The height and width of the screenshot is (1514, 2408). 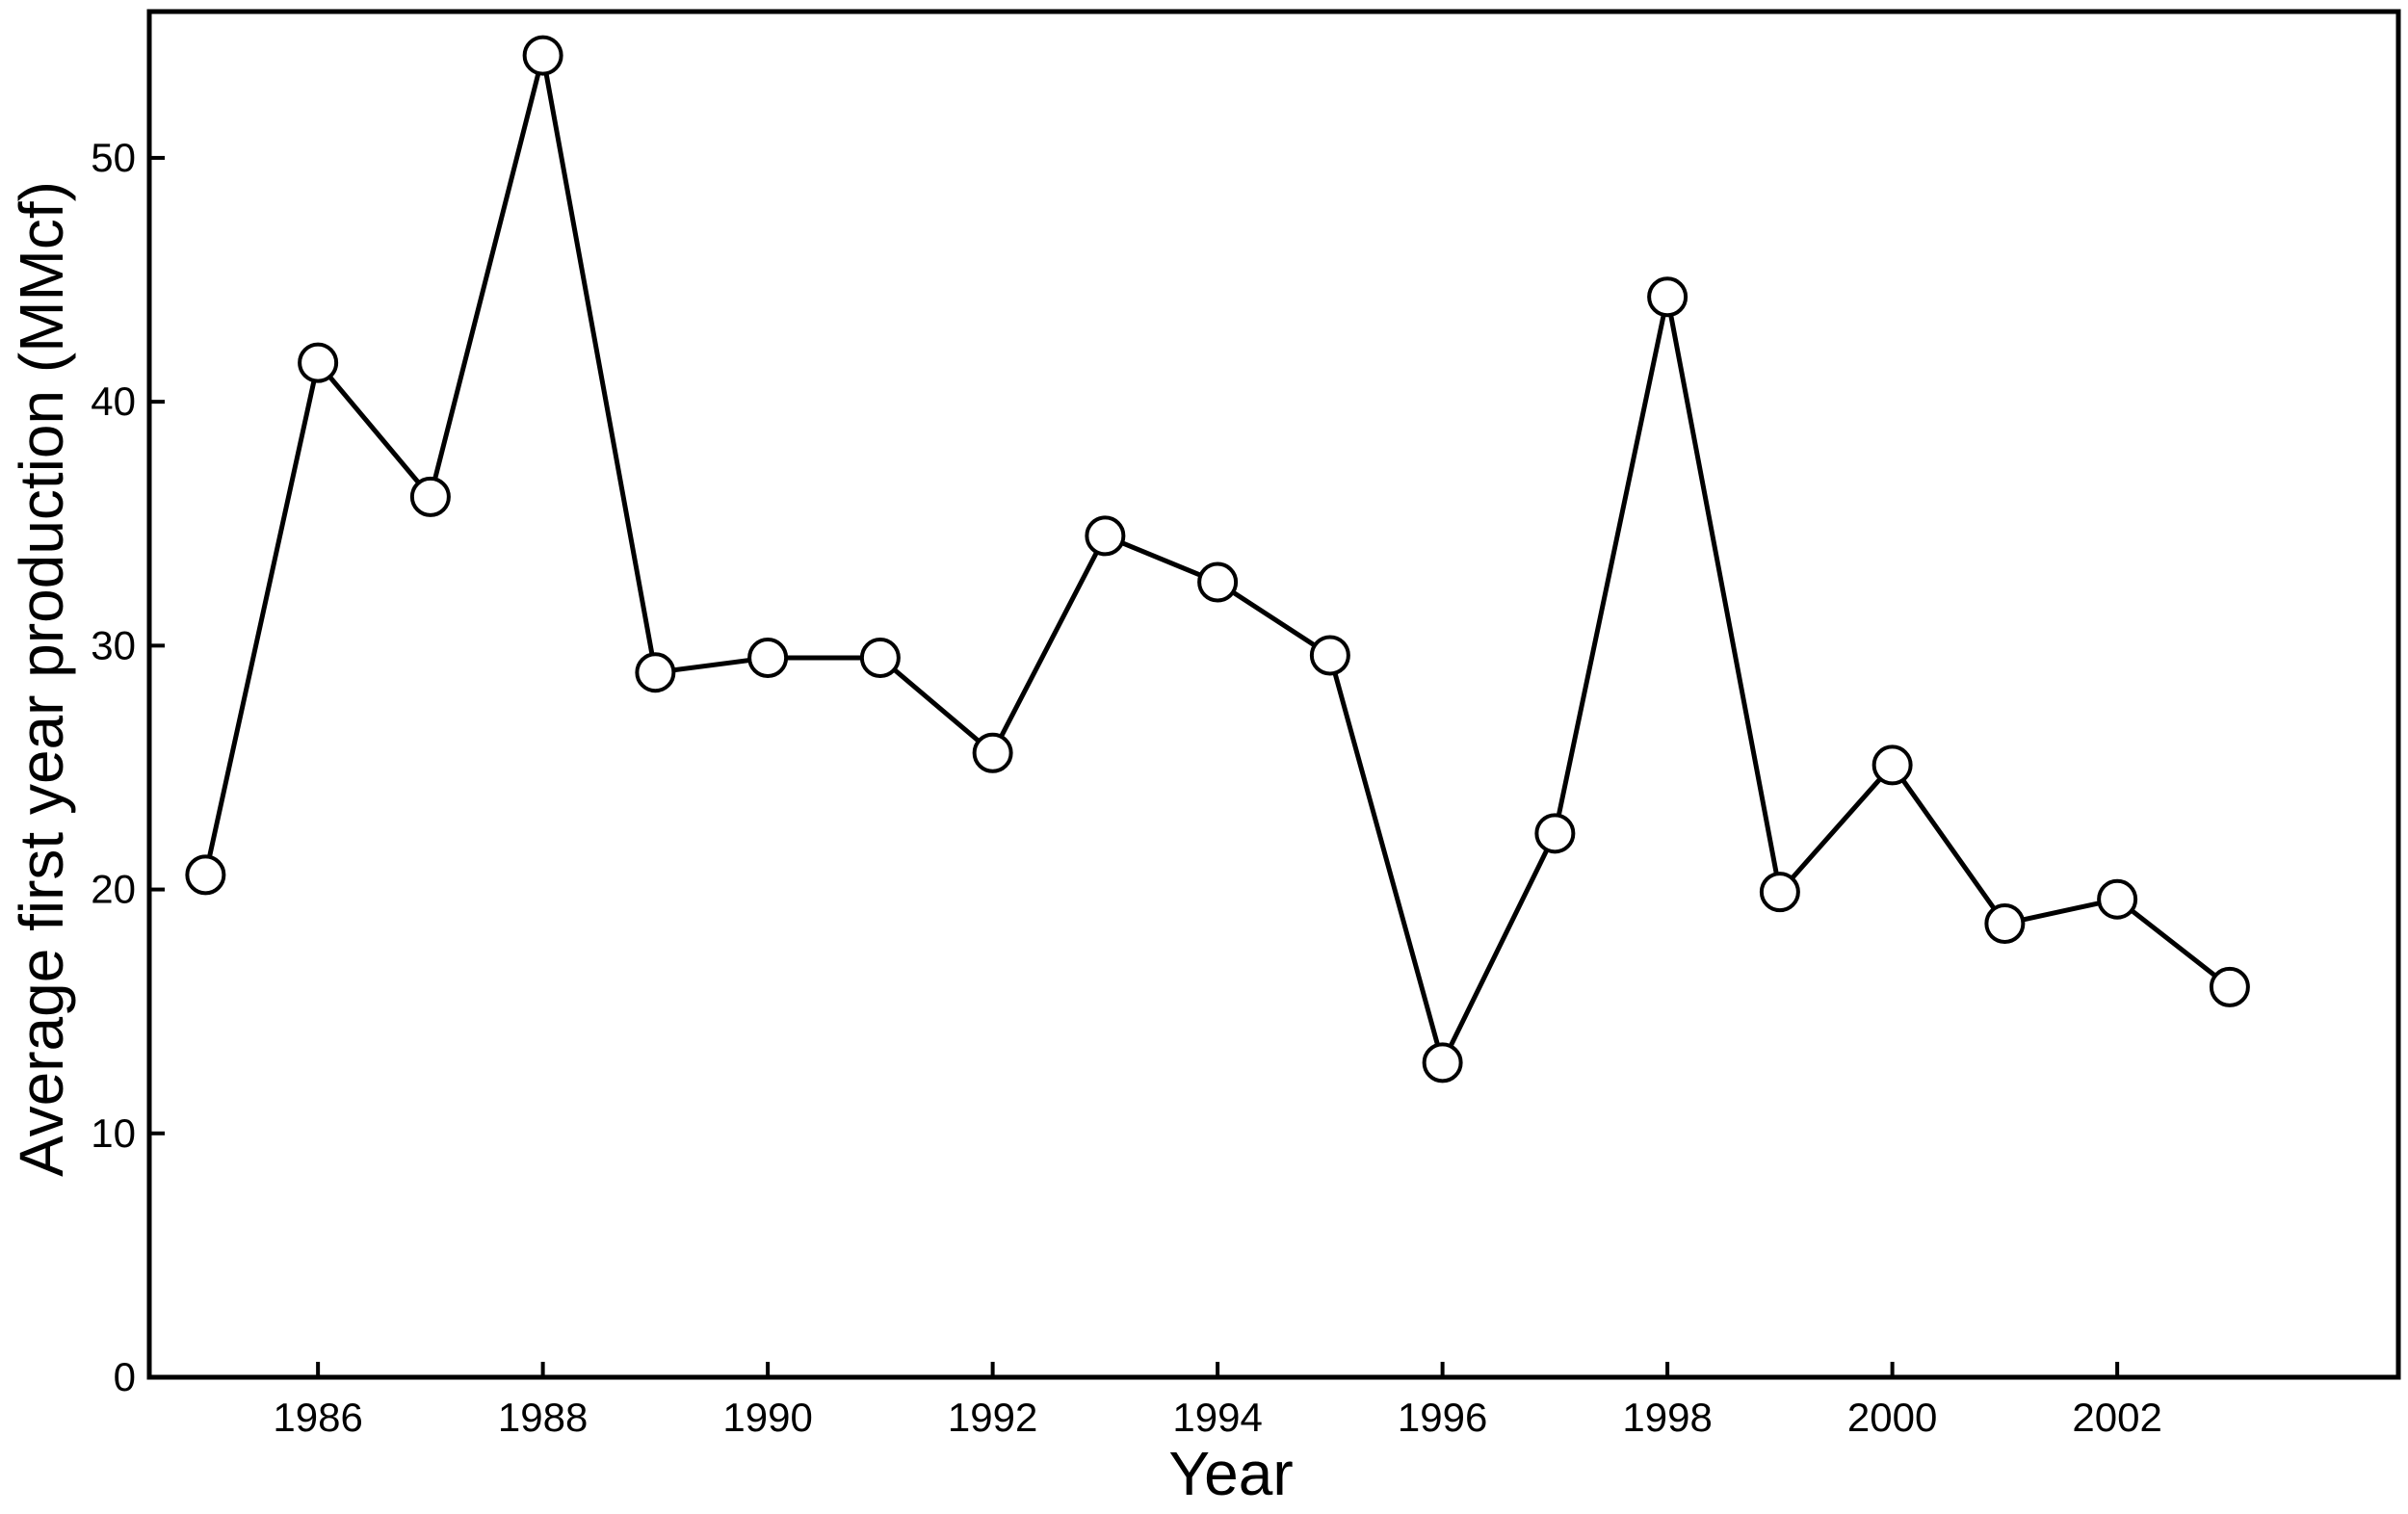 What do you see at coordinates (543, 1417) in the screenshot?
I see `x-tick-label: 1988` at bounding box center [543, 1417].